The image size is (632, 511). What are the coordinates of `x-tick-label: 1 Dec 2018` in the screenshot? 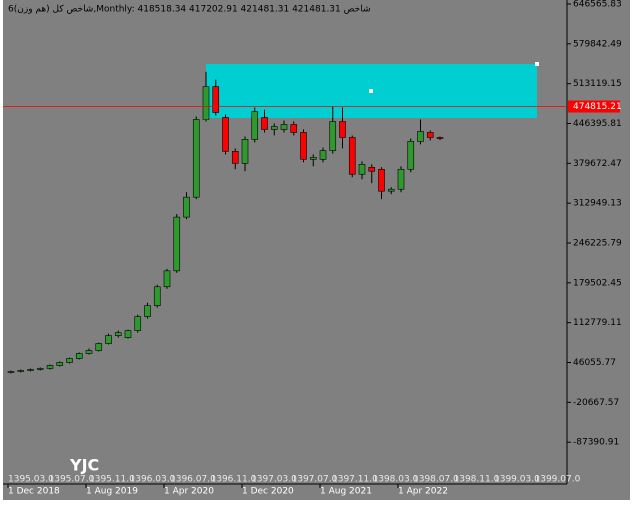 It's located at (34, 492).